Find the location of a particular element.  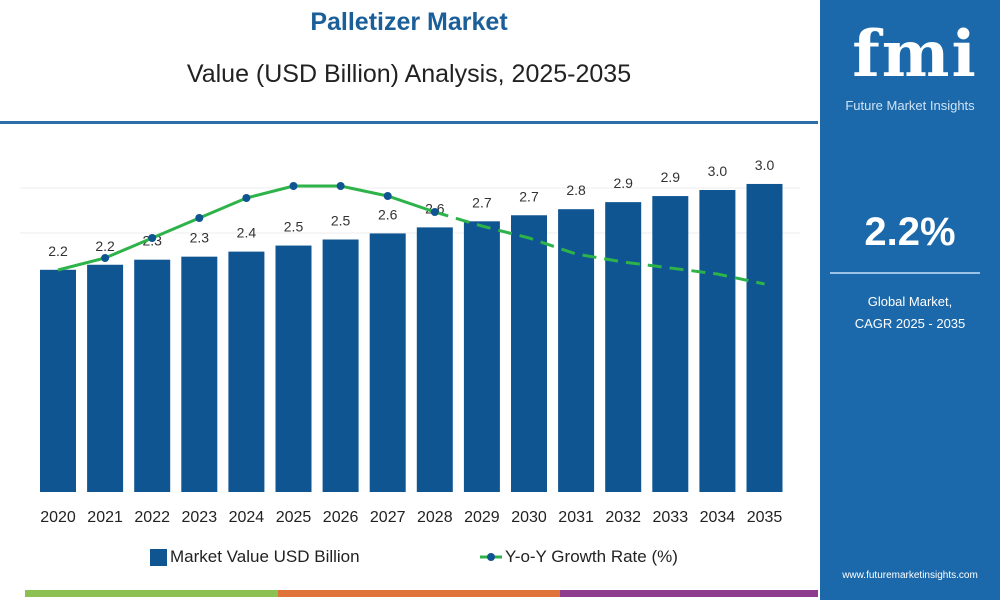

x-tick-2026: 2026 is located at coordinates (341, 517).